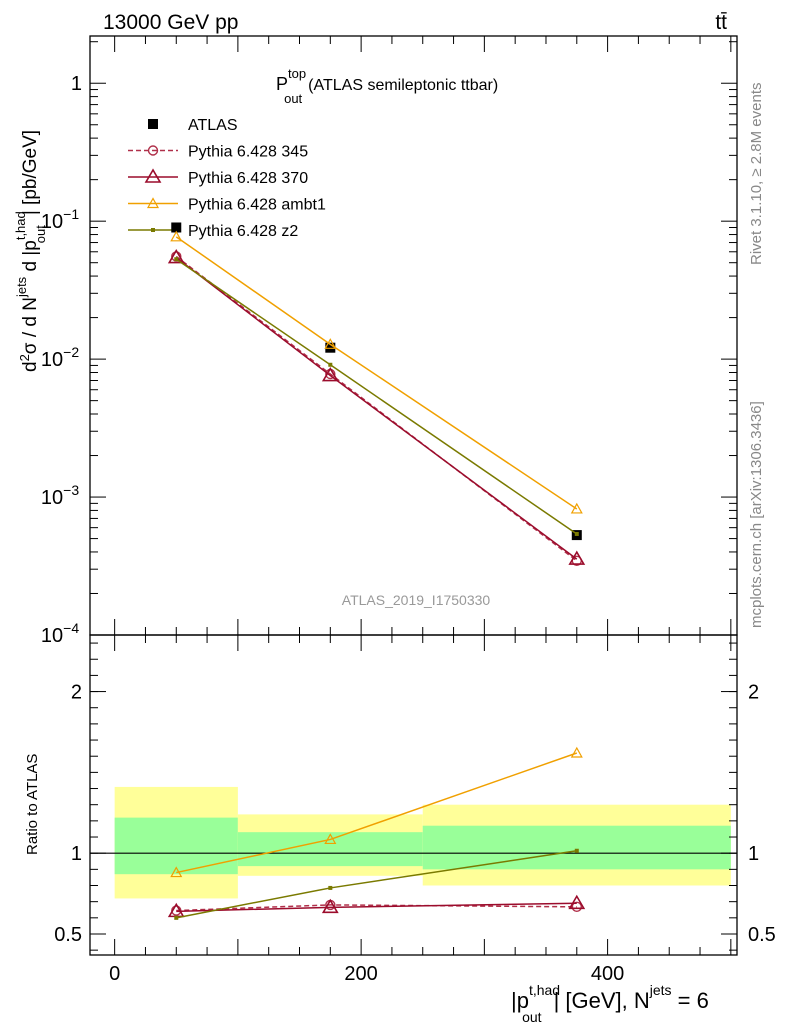 This screenshot has height=1024, width=786. I want to click on analysis-watermark: ATLAS_2019_I1750330, so click(416, 600).